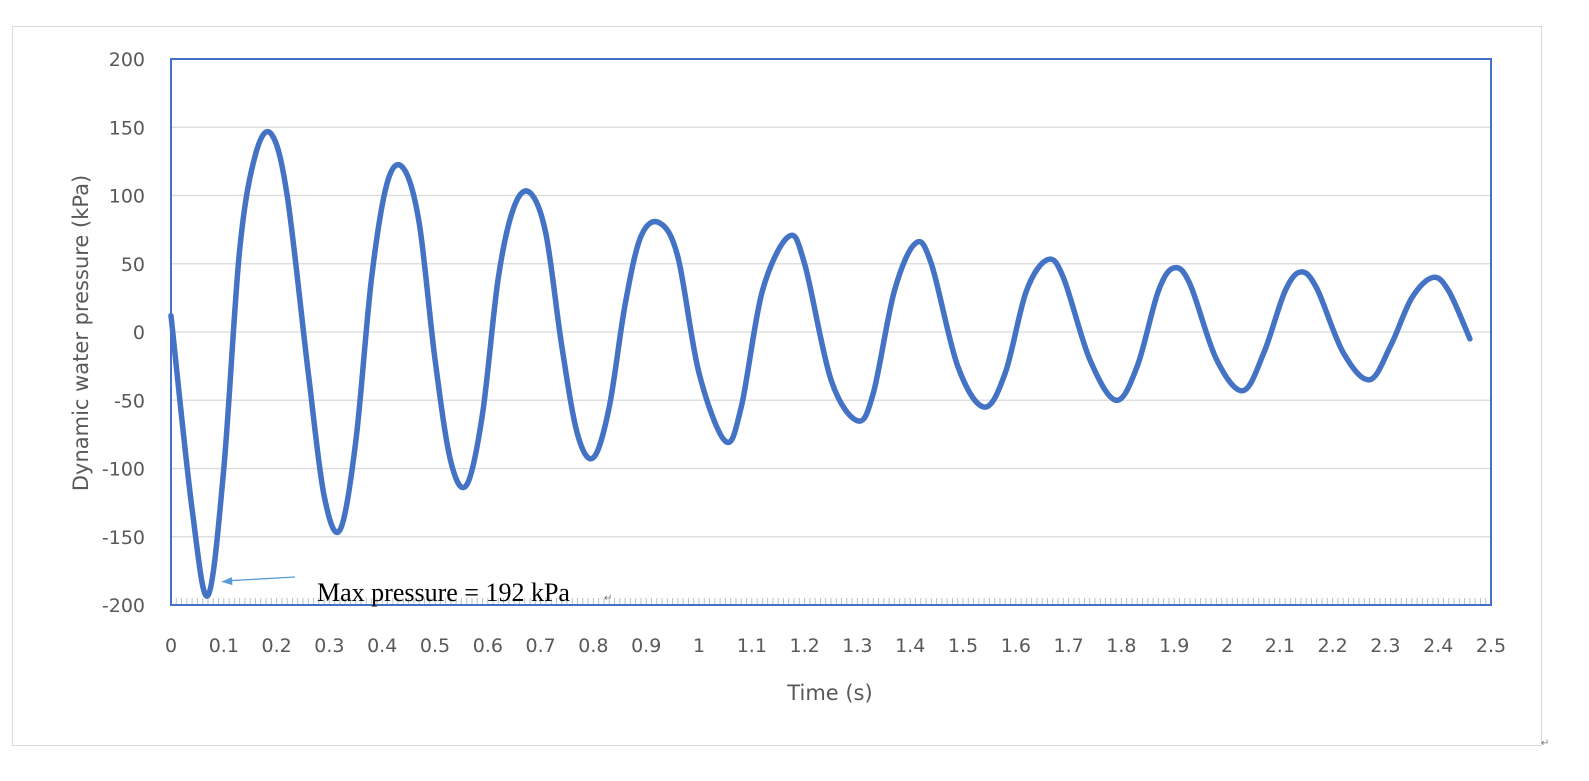  I want to click on x-tick-label: 0, so click(171, 646).